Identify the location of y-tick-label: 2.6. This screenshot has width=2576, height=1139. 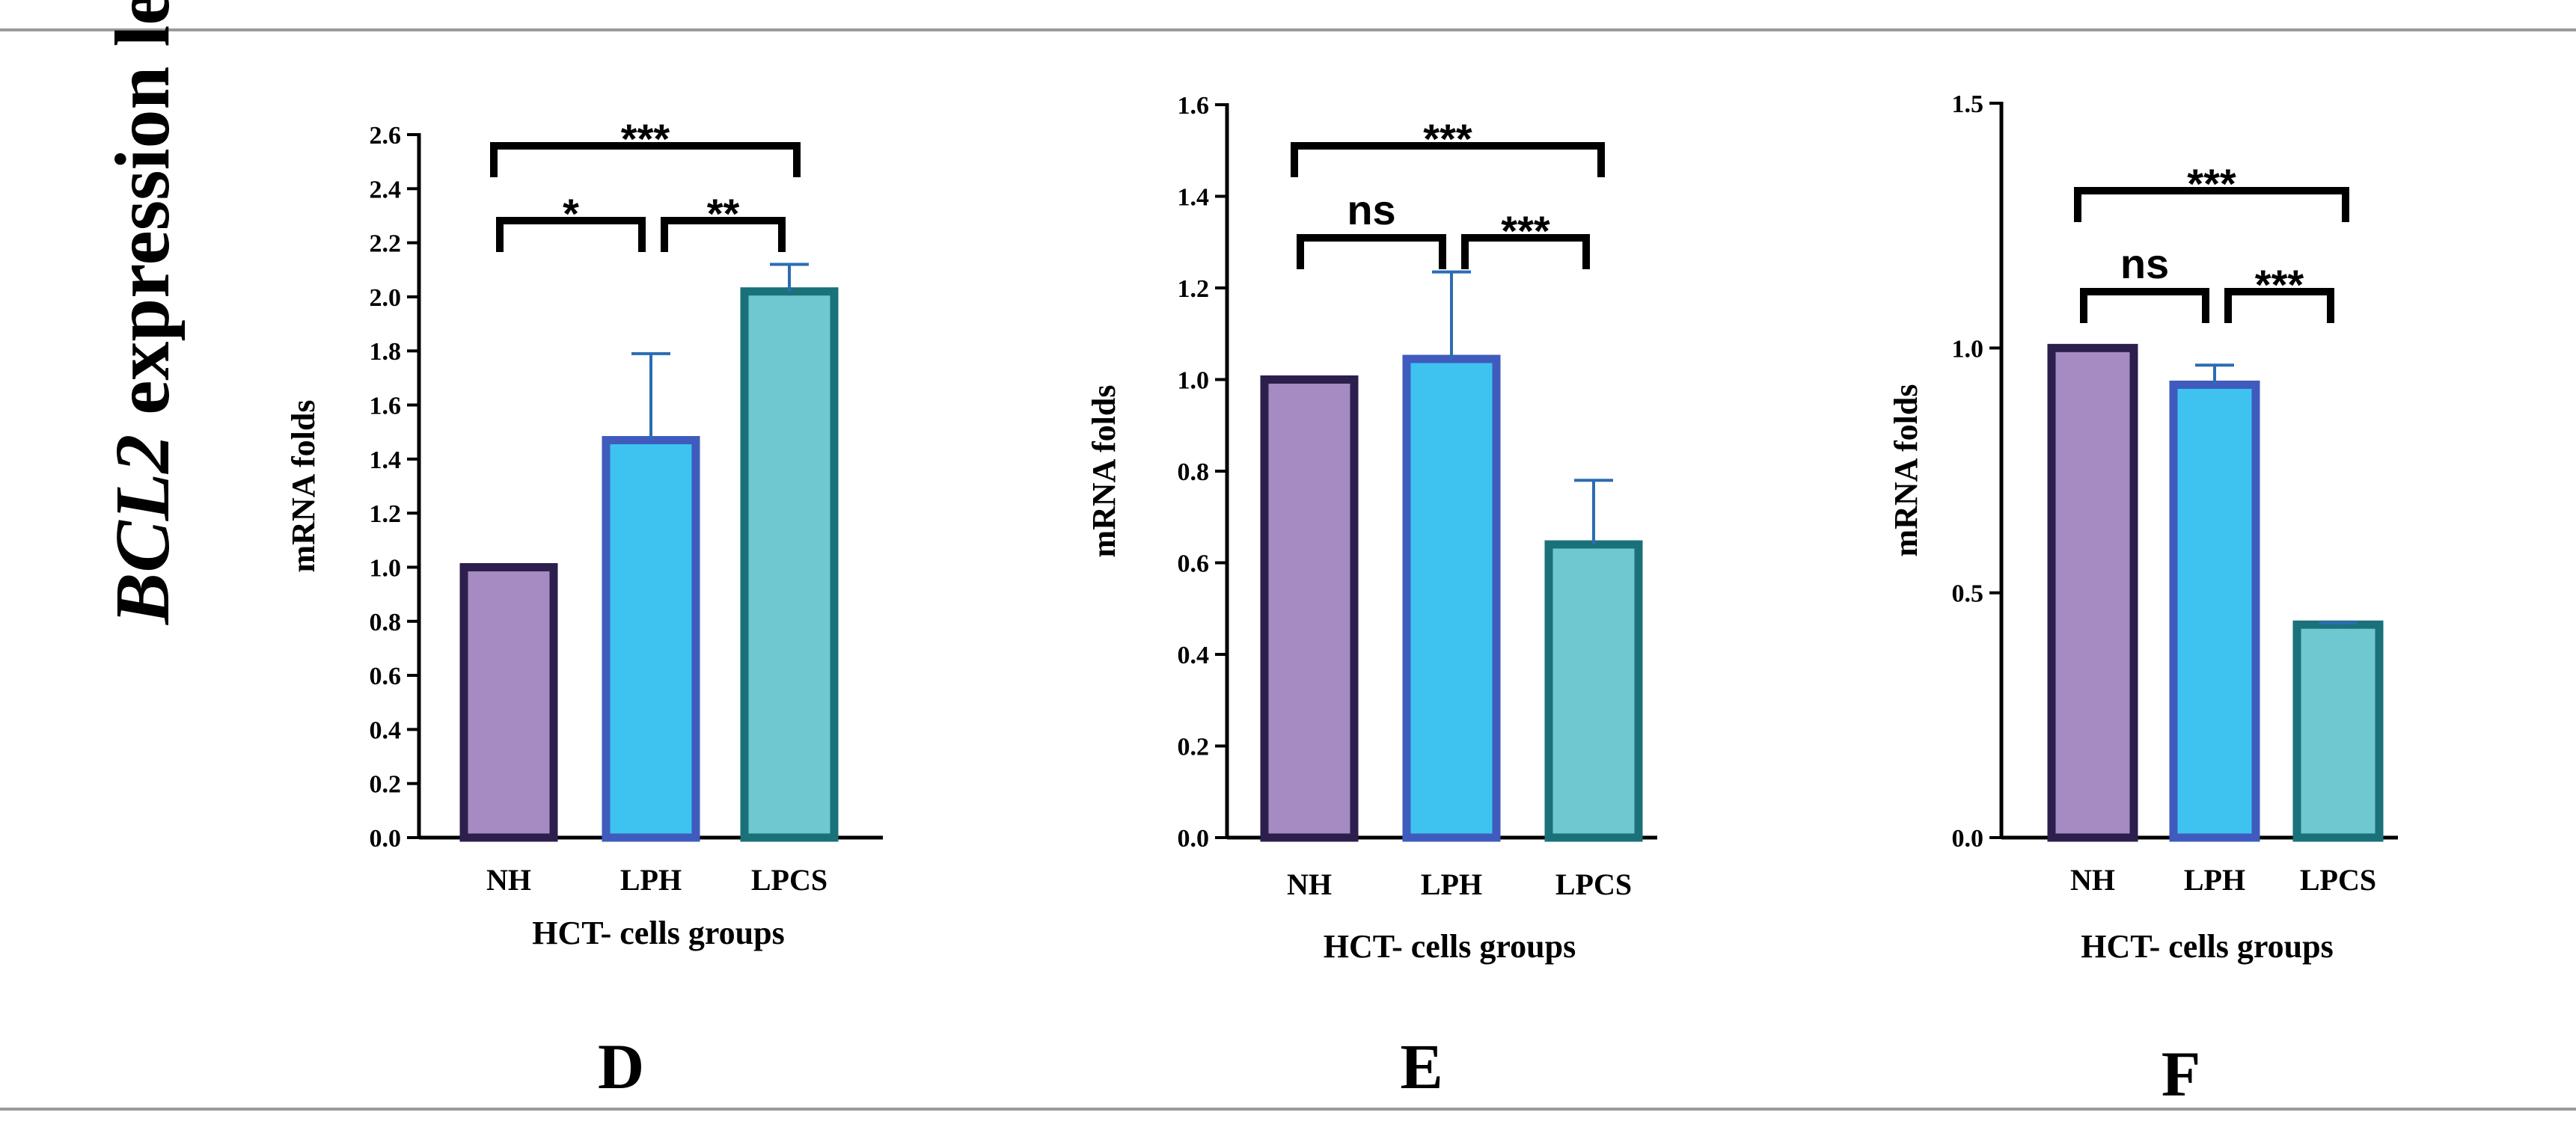
(386, 136).